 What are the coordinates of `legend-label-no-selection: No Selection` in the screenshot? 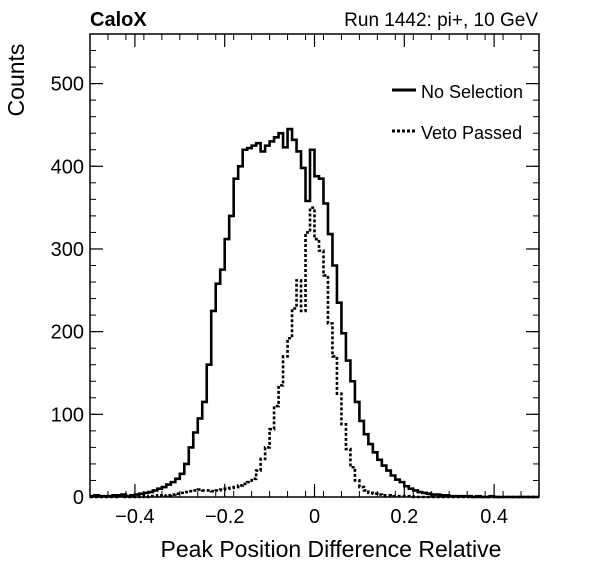 It's located at (472, 92).